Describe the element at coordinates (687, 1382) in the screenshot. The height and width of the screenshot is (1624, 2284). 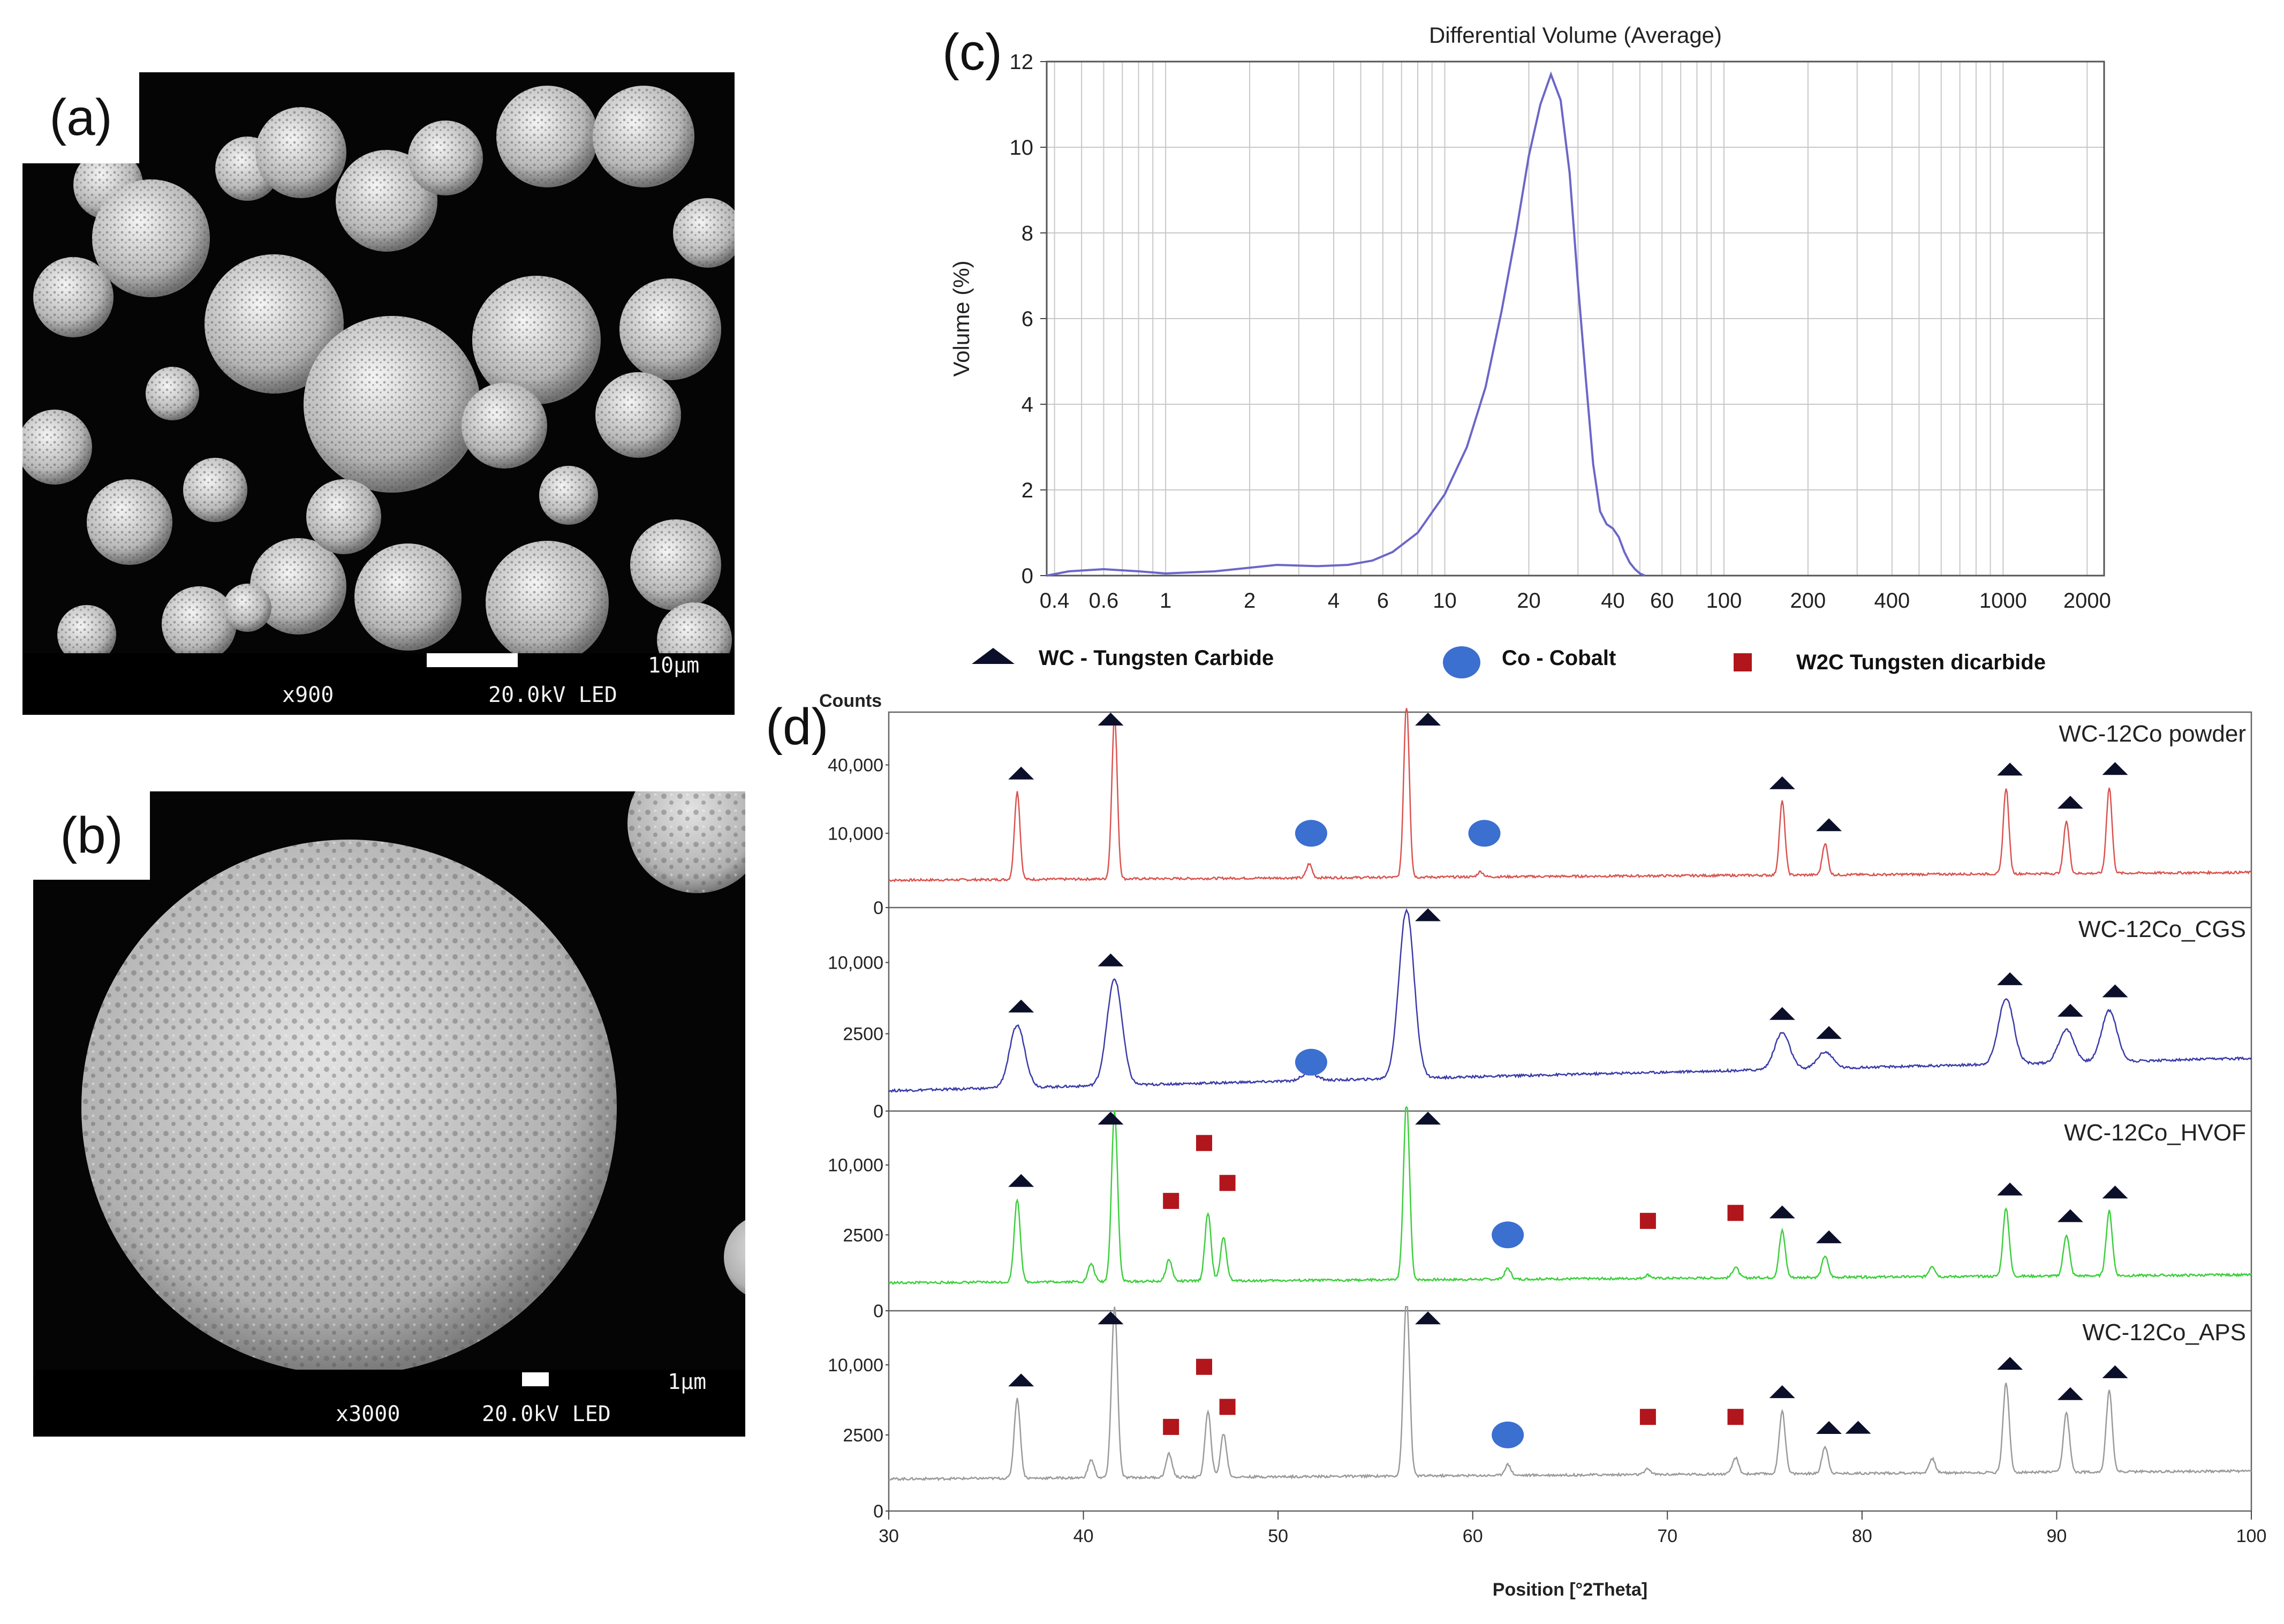
I see `sem-b-scale-label: 1µm` at that location.